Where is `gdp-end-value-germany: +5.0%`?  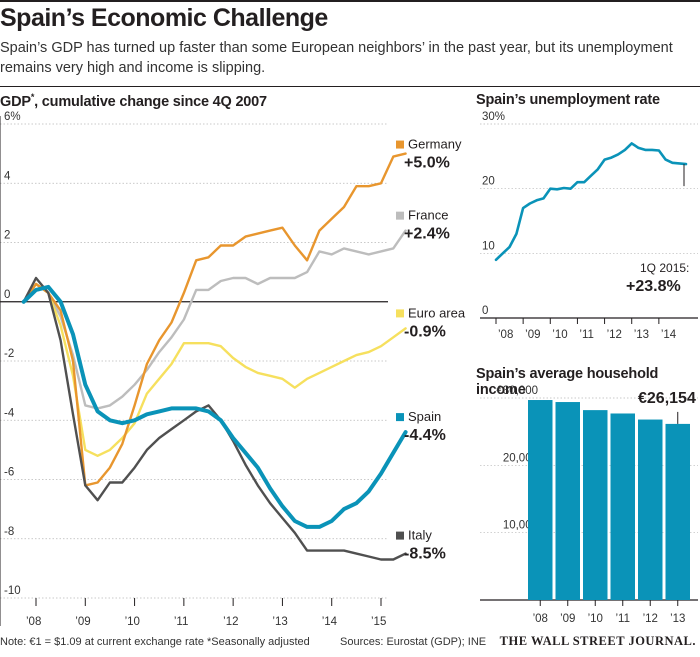 gdp-end-value-germany: +5.0% is located at coordinates (427, 163).